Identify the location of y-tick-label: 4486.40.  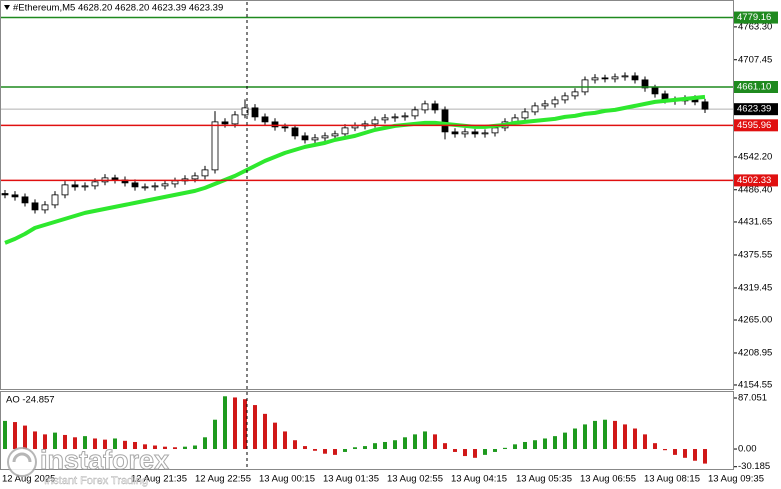
(755, 189).